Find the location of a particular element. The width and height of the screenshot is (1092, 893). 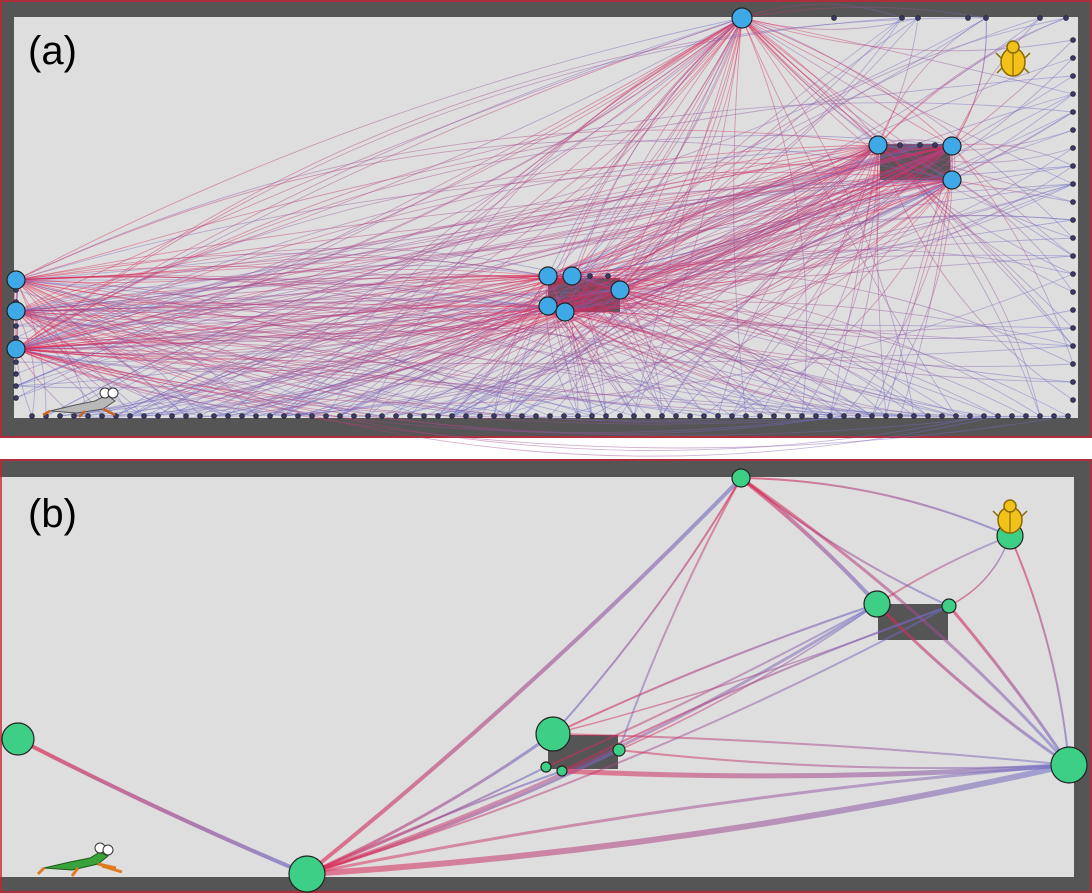

panel-b-right-wall is located at coordinates (1083, 676).